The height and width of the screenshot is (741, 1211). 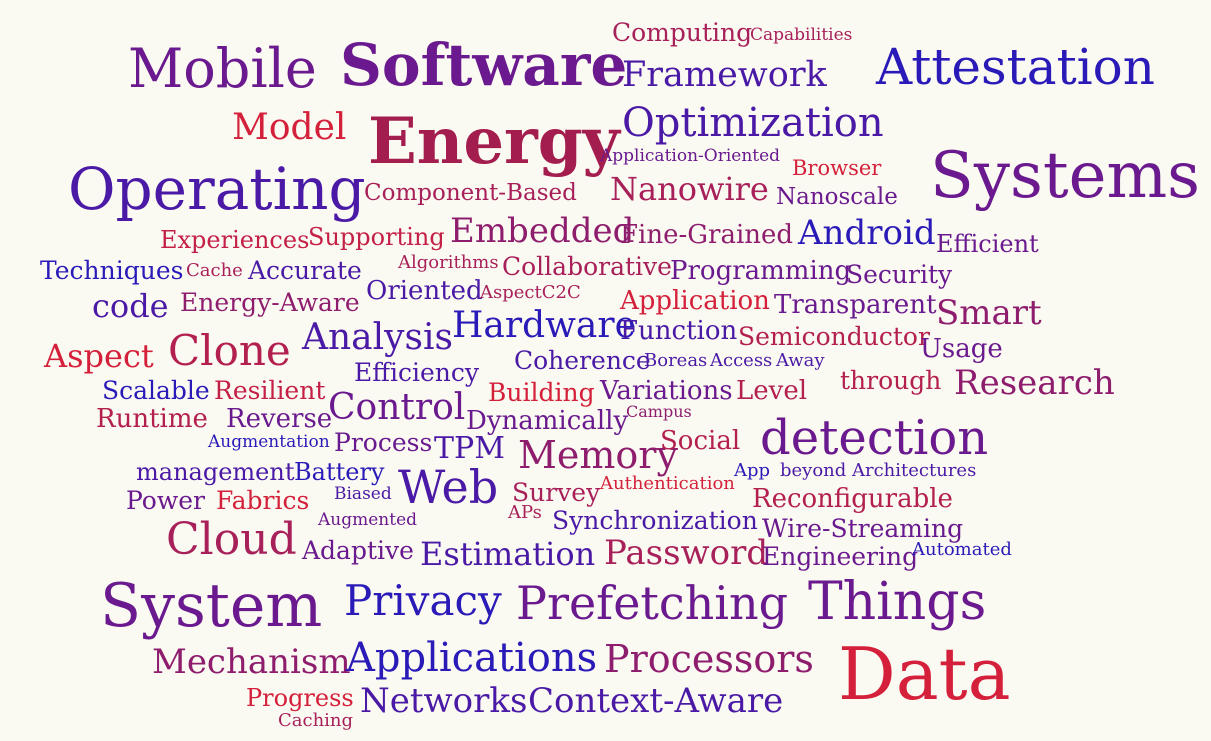 I want to click on word-aspectc2c: AspectC2C, so click(x=530, y=292).